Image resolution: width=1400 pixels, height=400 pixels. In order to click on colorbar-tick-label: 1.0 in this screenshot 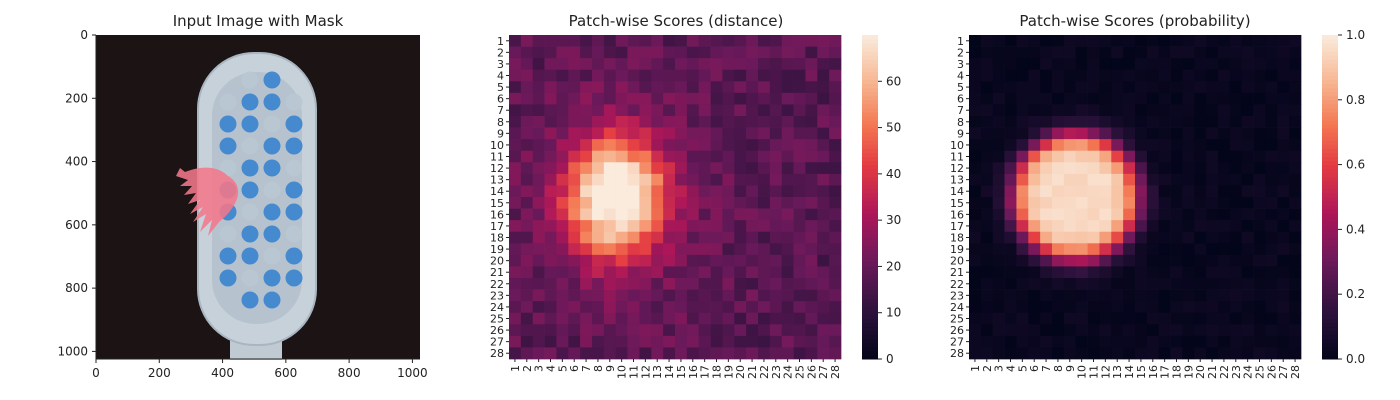, I will do `click(1355, 35)`.